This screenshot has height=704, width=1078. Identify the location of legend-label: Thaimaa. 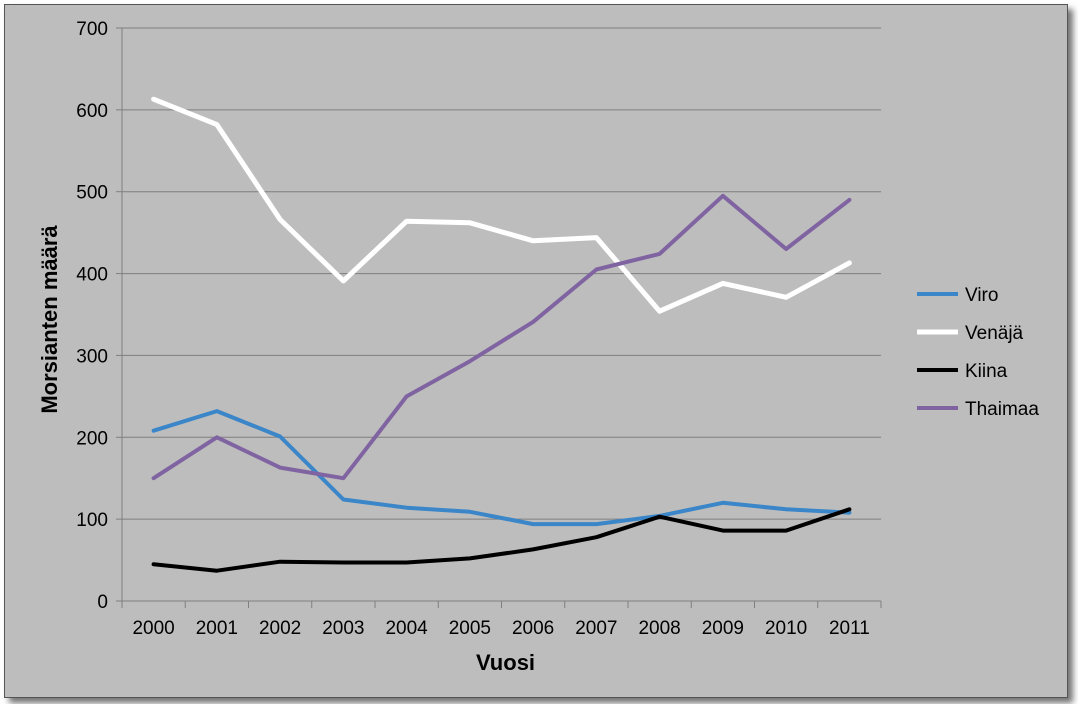
(1002, 409).